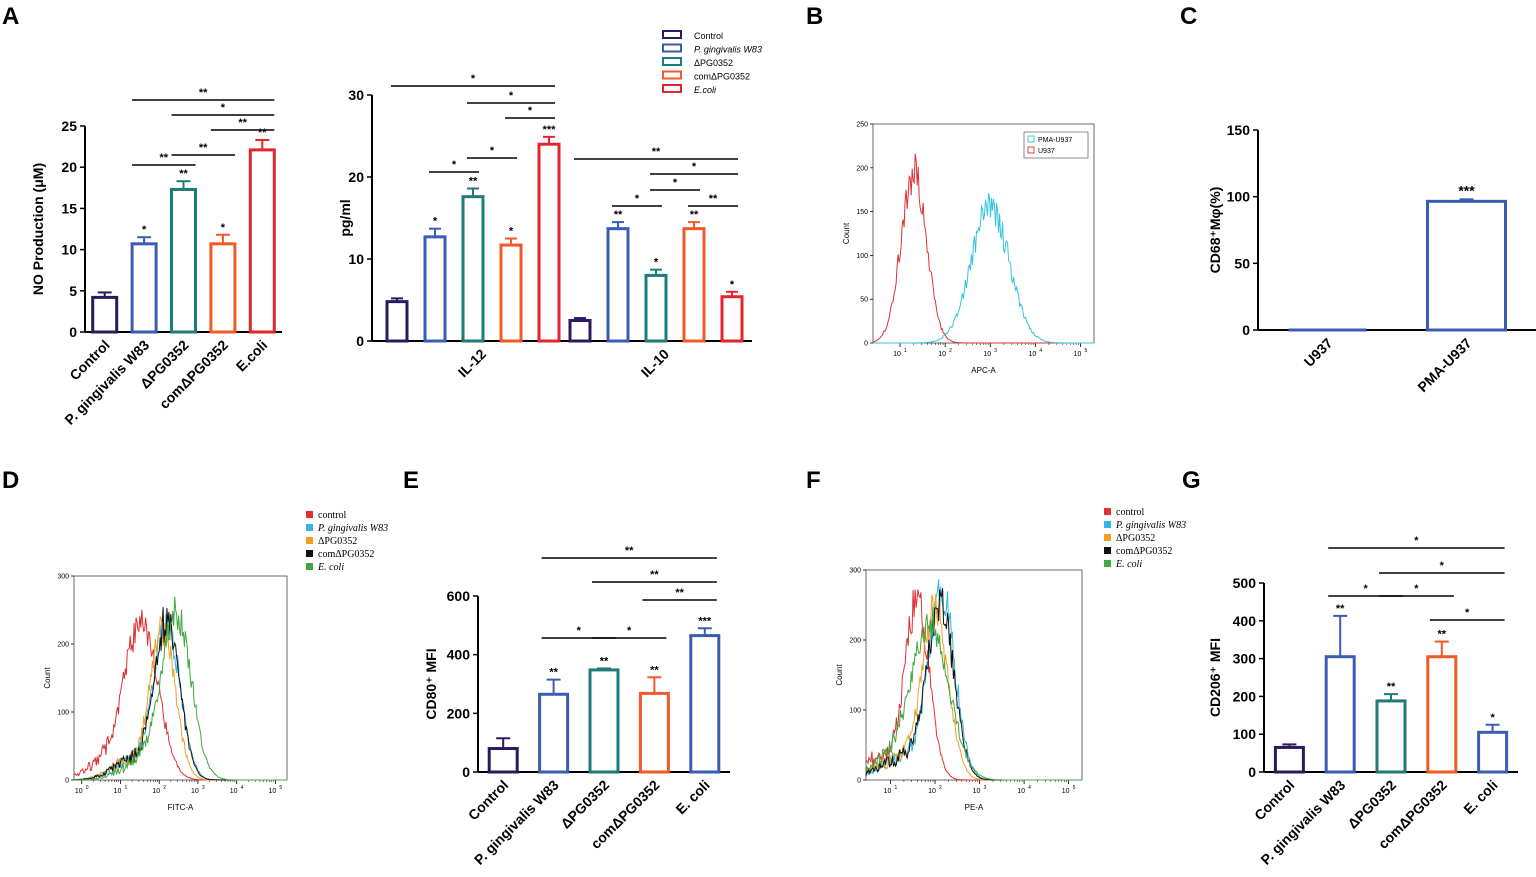 Image resolution: width=1536 pixels, height=877 pixels. Describe the element at coordinates (654, 732) in the screenshot. I see `bar-com-pg0352` at that location.